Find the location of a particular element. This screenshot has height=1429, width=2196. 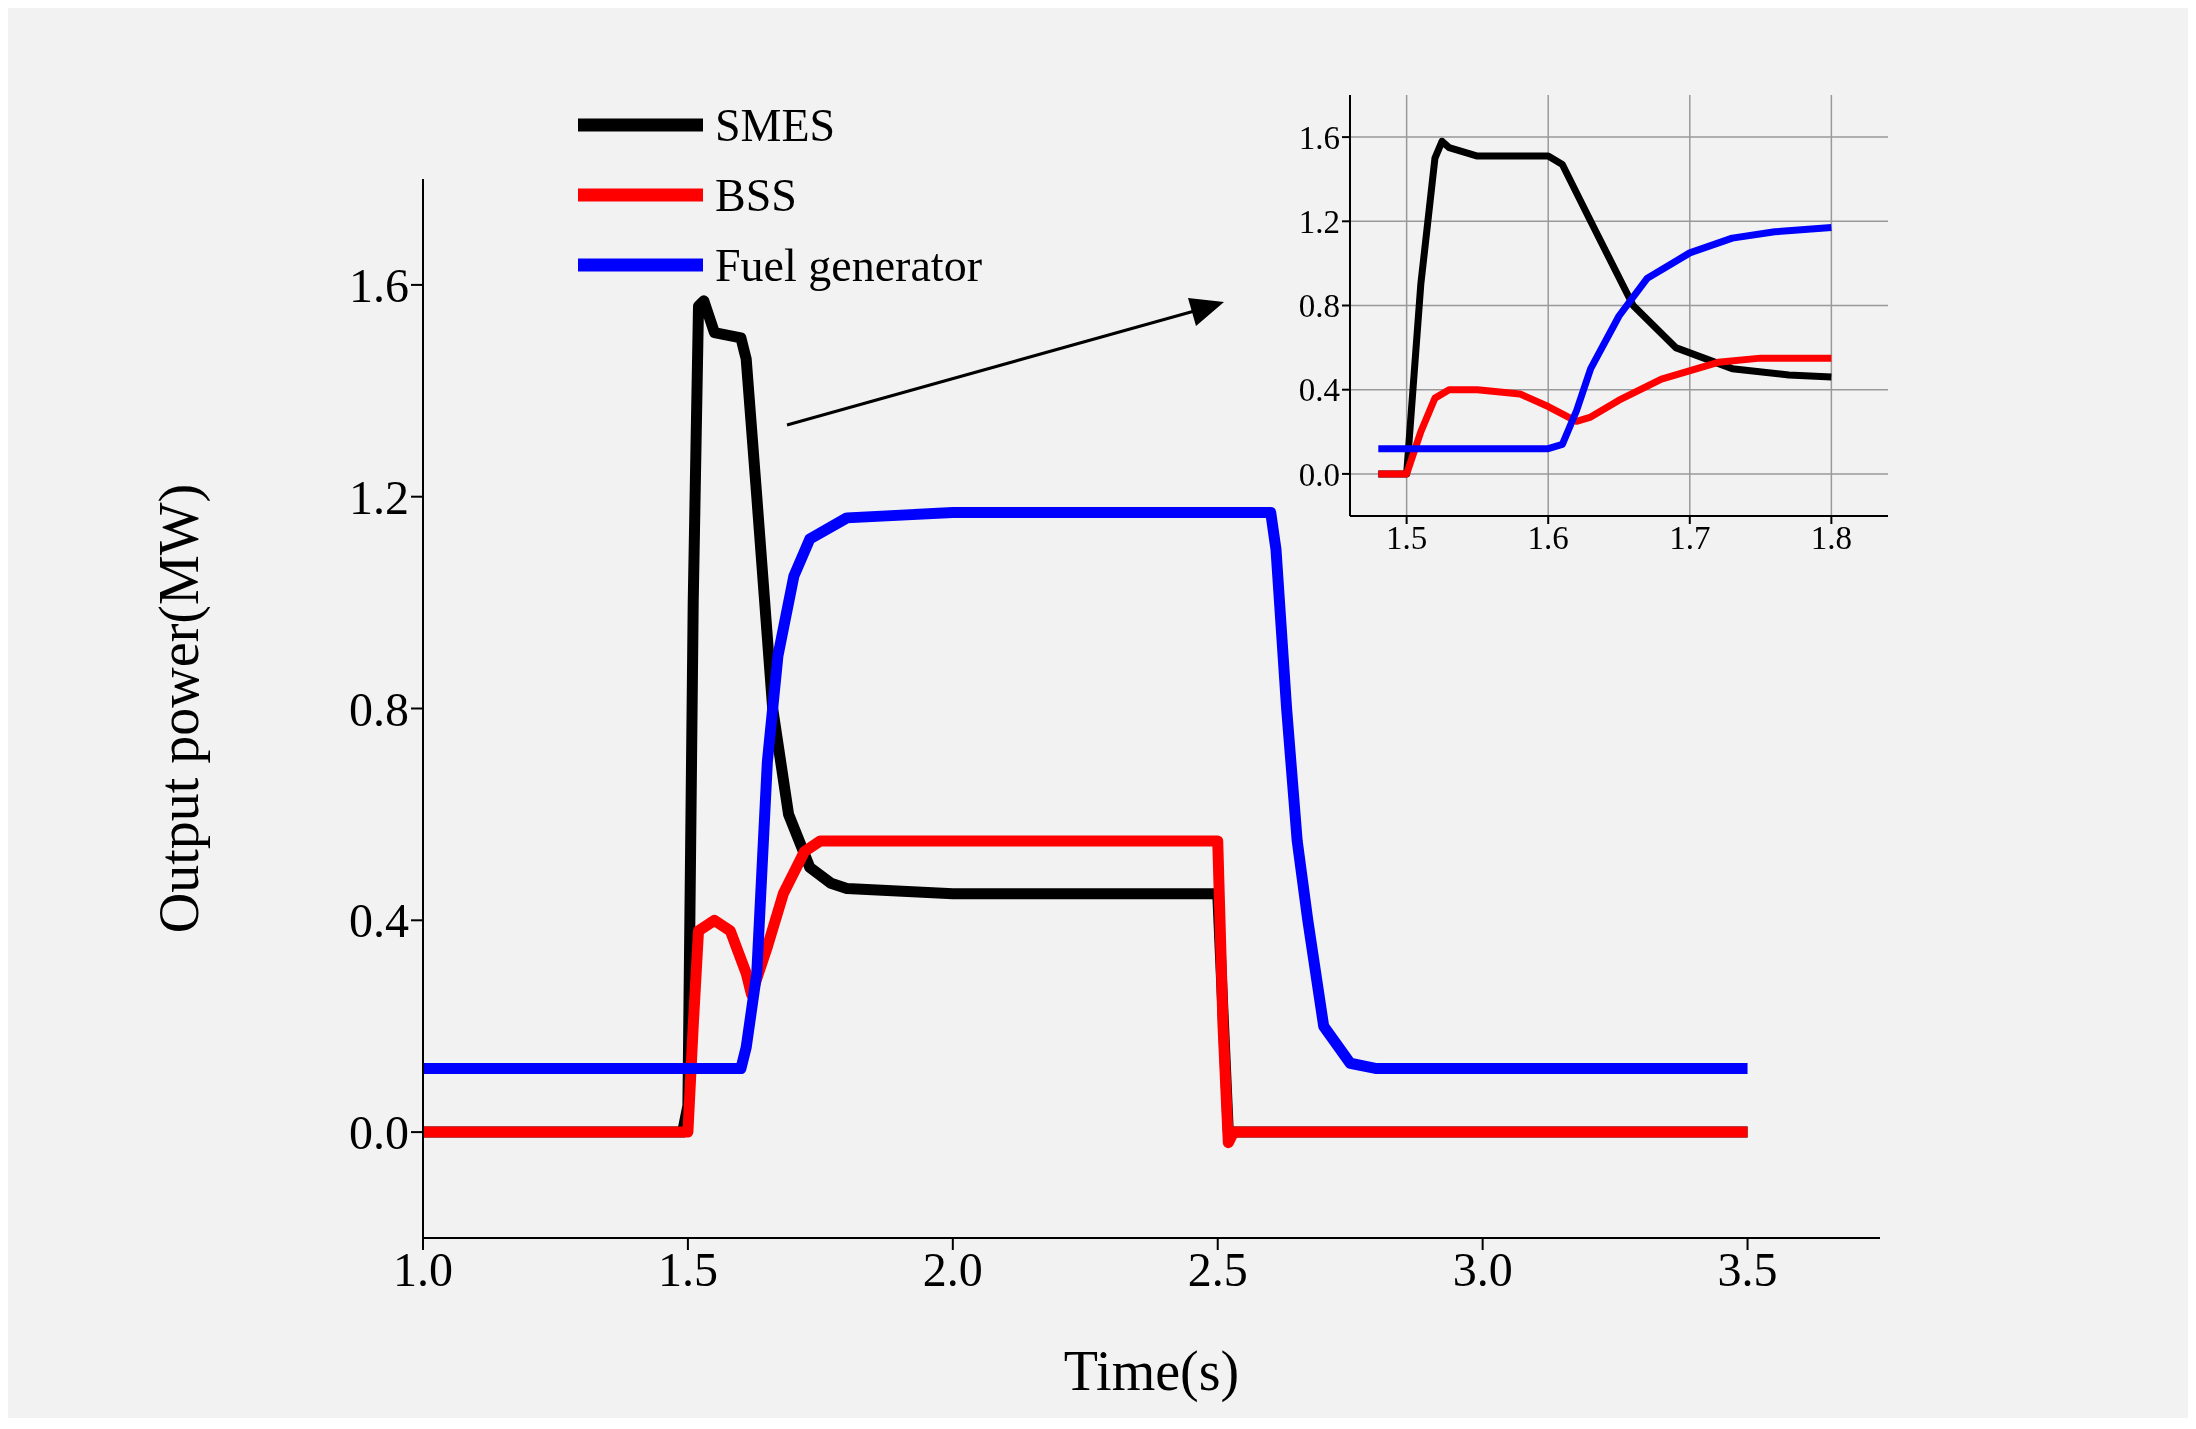

x-tick-label: 1.6 is located at coordinates (1548, 538).